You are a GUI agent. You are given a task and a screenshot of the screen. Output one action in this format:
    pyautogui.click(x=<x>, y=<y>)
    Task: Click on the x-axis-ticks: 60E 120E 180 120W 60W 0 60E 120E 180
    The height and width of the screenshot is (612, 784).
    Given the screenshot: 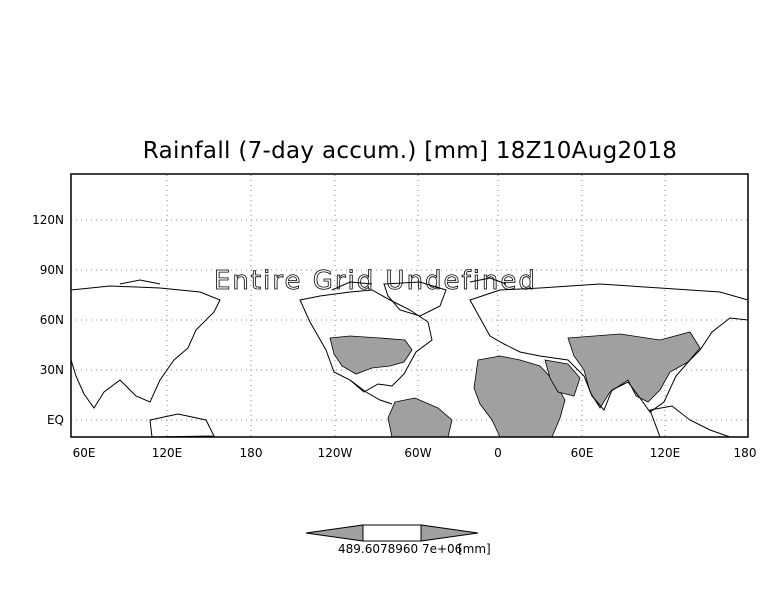 What is the action you would take?
    pyautogui.click(x=415, y=453)
    